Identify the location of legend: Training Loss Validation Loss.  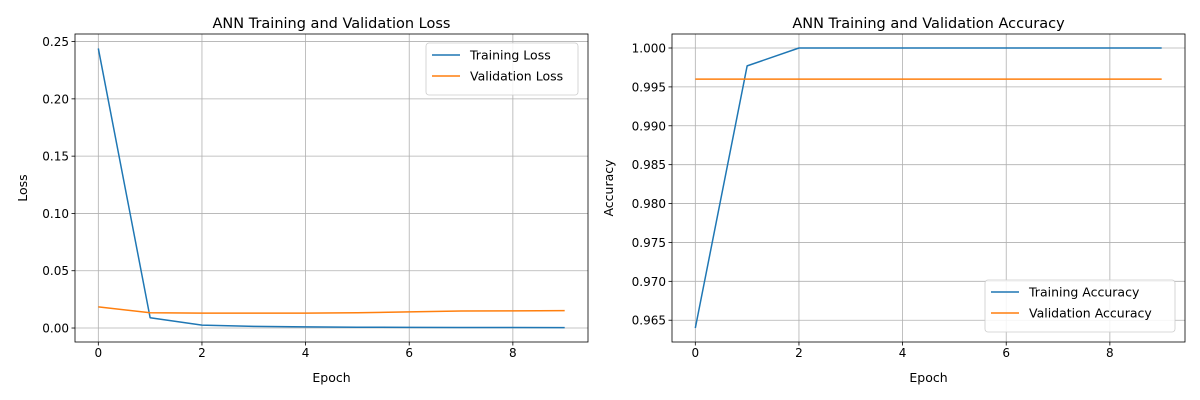
(502, 69).